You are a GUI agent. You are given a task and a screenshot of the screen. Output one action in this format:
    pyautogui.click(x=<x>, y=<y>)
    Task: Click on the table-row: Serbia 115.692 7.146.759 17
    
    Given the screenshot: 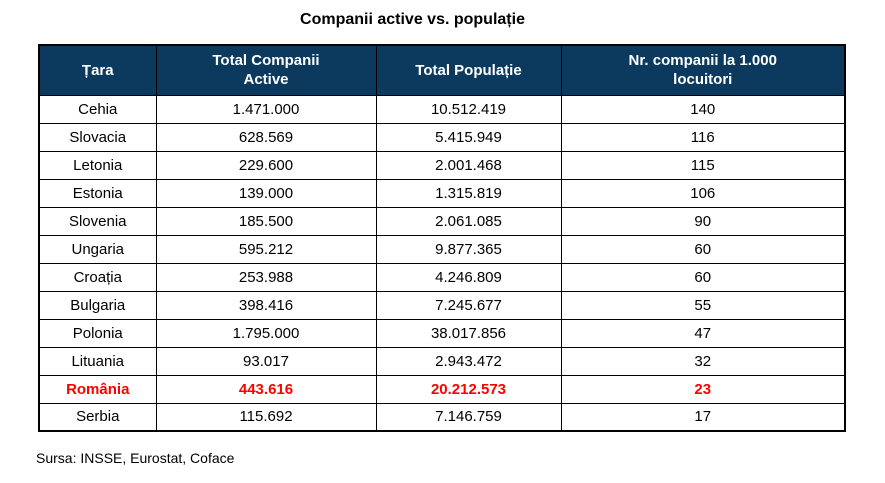 What is the action you would take?
    pyautogui.click(x=442, y=417)
    